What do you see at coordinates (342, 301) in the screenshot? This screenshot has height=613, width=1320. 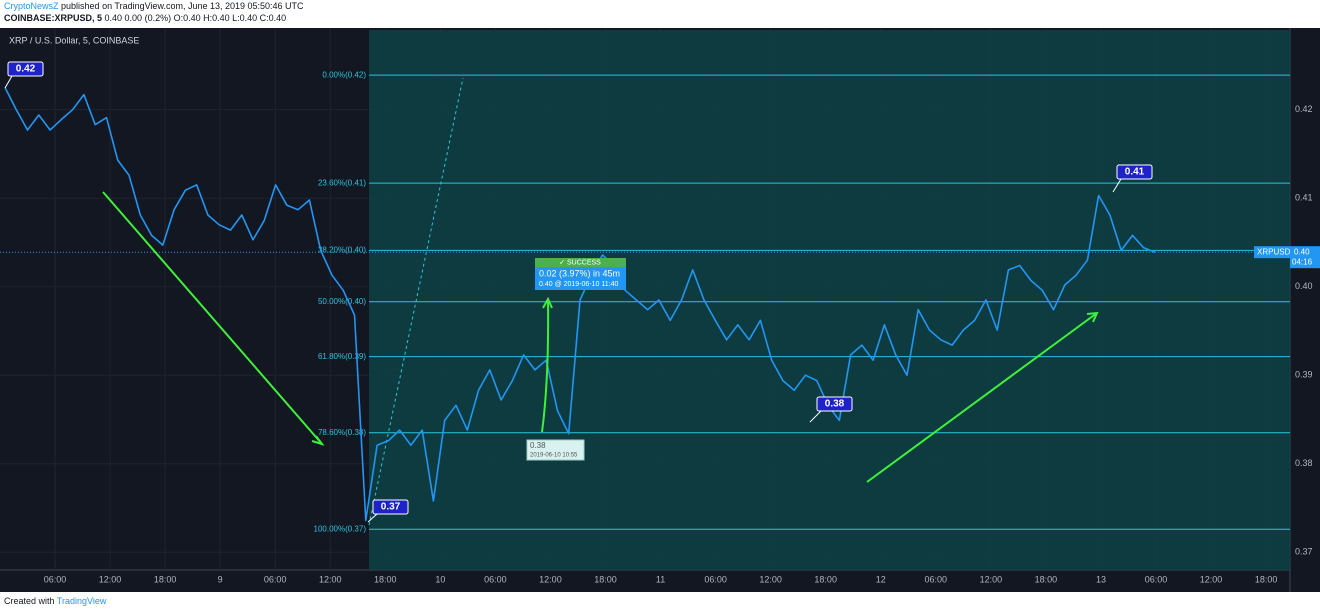 I see `fib-label: 50.00%(0.40)` at bounding box center [342, 301].